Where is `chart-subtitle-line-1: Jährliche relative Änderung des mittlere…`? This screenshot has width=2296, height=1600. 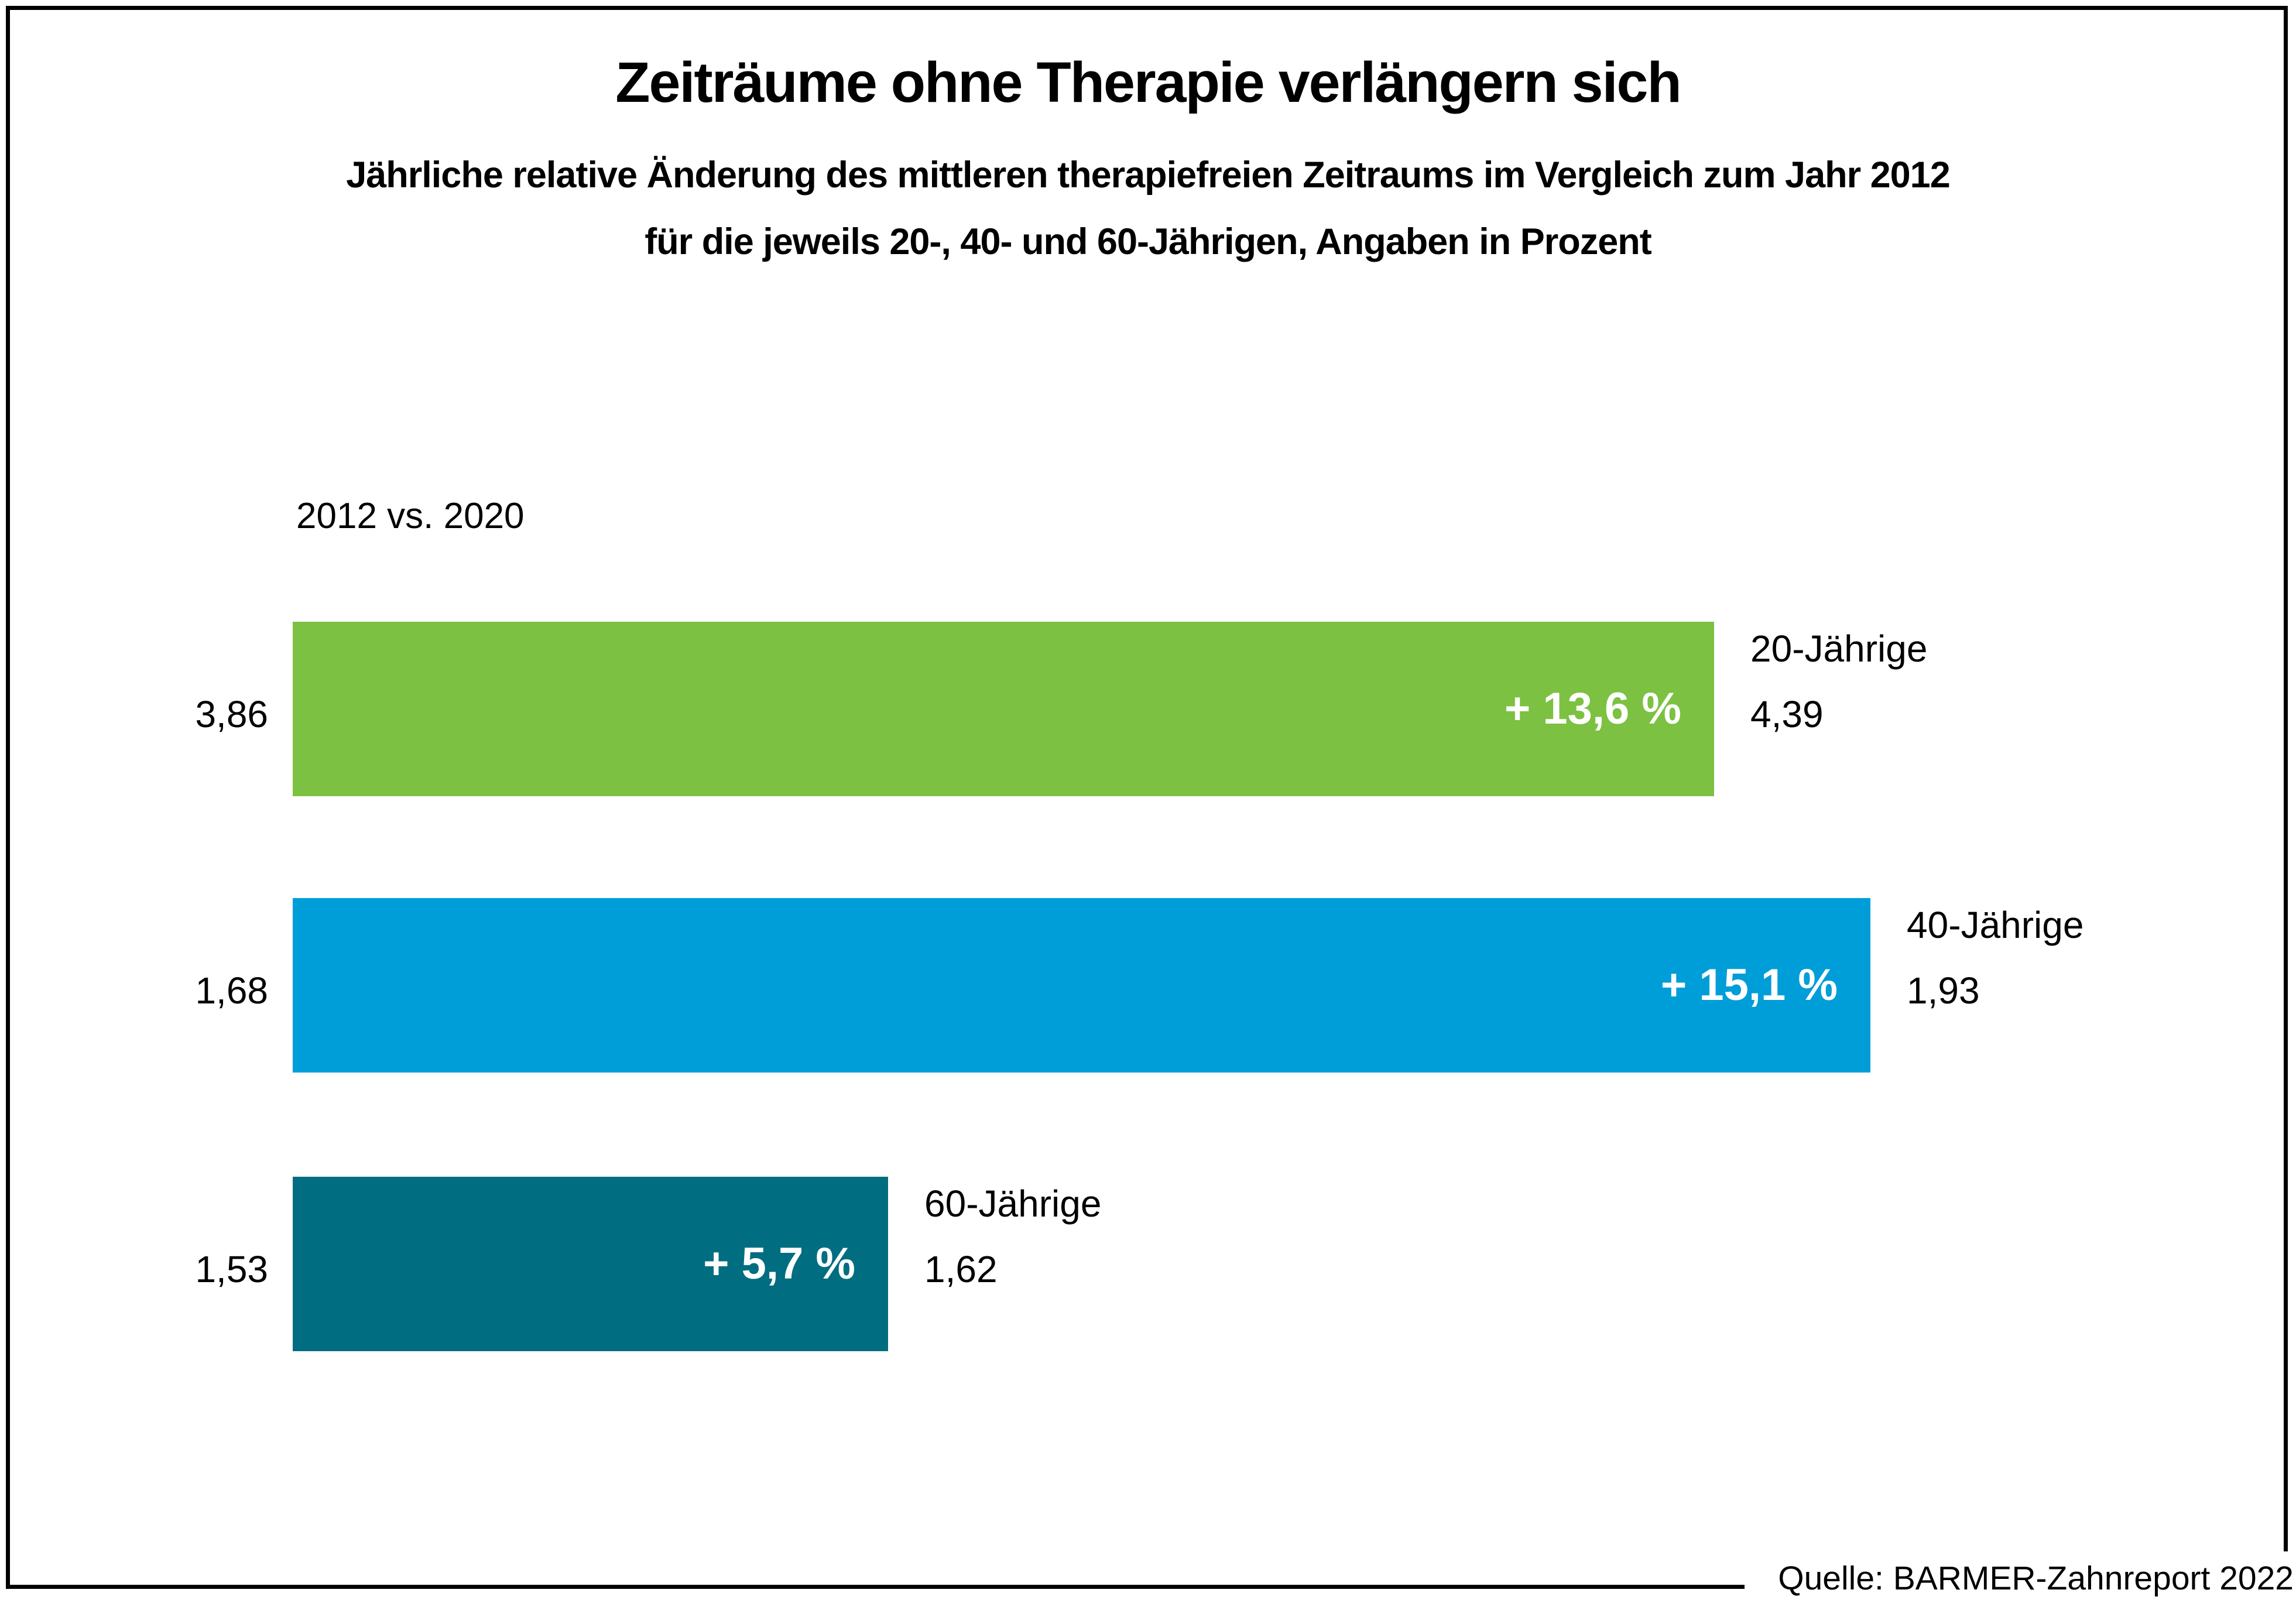 chart-subtitle-line-1: Jährliche relative Änderung des mittlere… is located at coordinates (1148, 175).